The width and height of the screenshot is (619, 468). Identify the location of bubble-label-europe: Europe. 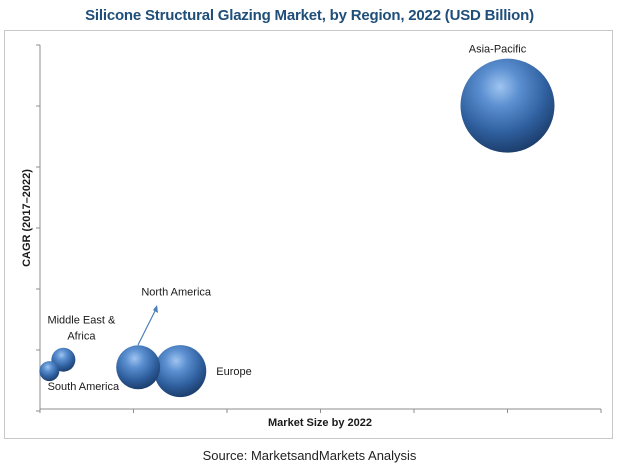
(233, 372).